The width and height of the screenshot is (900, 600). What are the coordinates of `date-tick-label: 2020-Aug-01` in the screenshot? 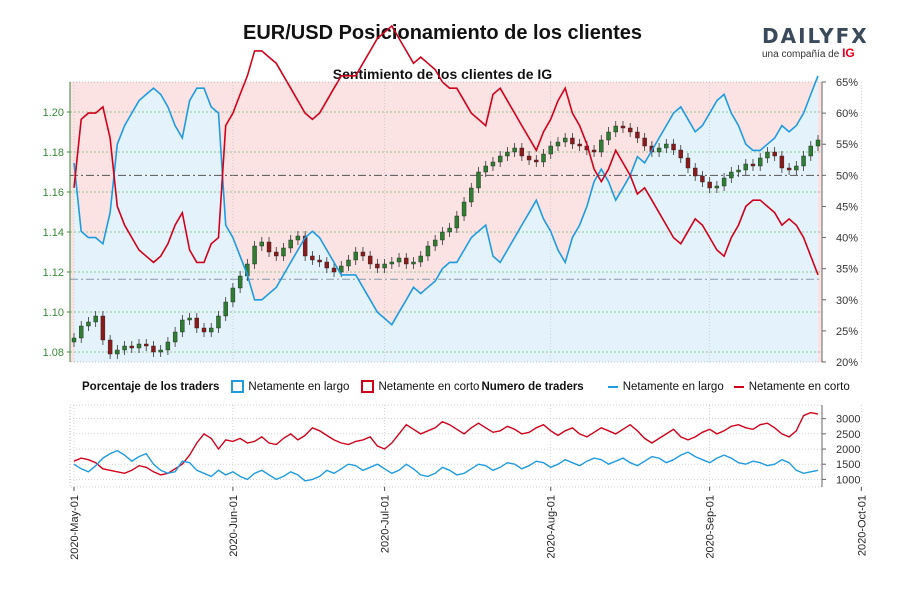 It's located at (552, 527).